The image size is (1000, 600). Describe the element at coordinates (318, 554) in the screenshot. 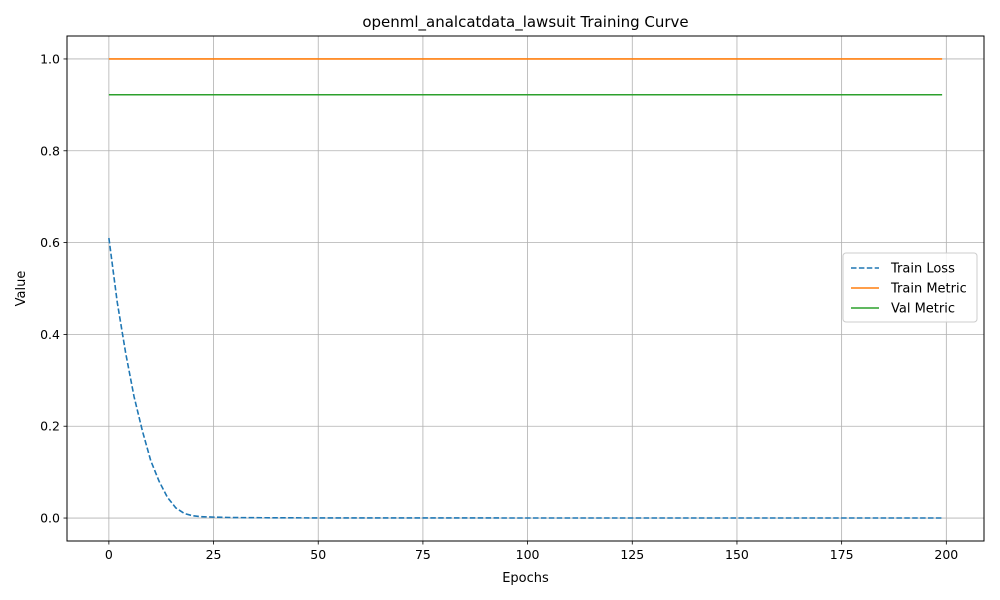

I see `x-tick-label: 50` at that location.